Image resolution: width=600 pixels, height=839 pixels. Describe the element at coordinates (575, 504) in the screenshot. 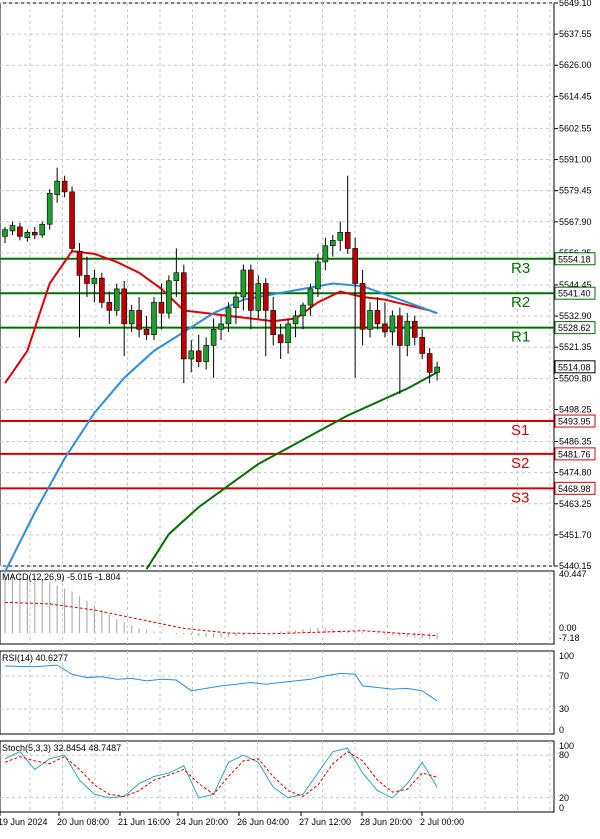

I see `y-tick-label: 5463.25` at that location.